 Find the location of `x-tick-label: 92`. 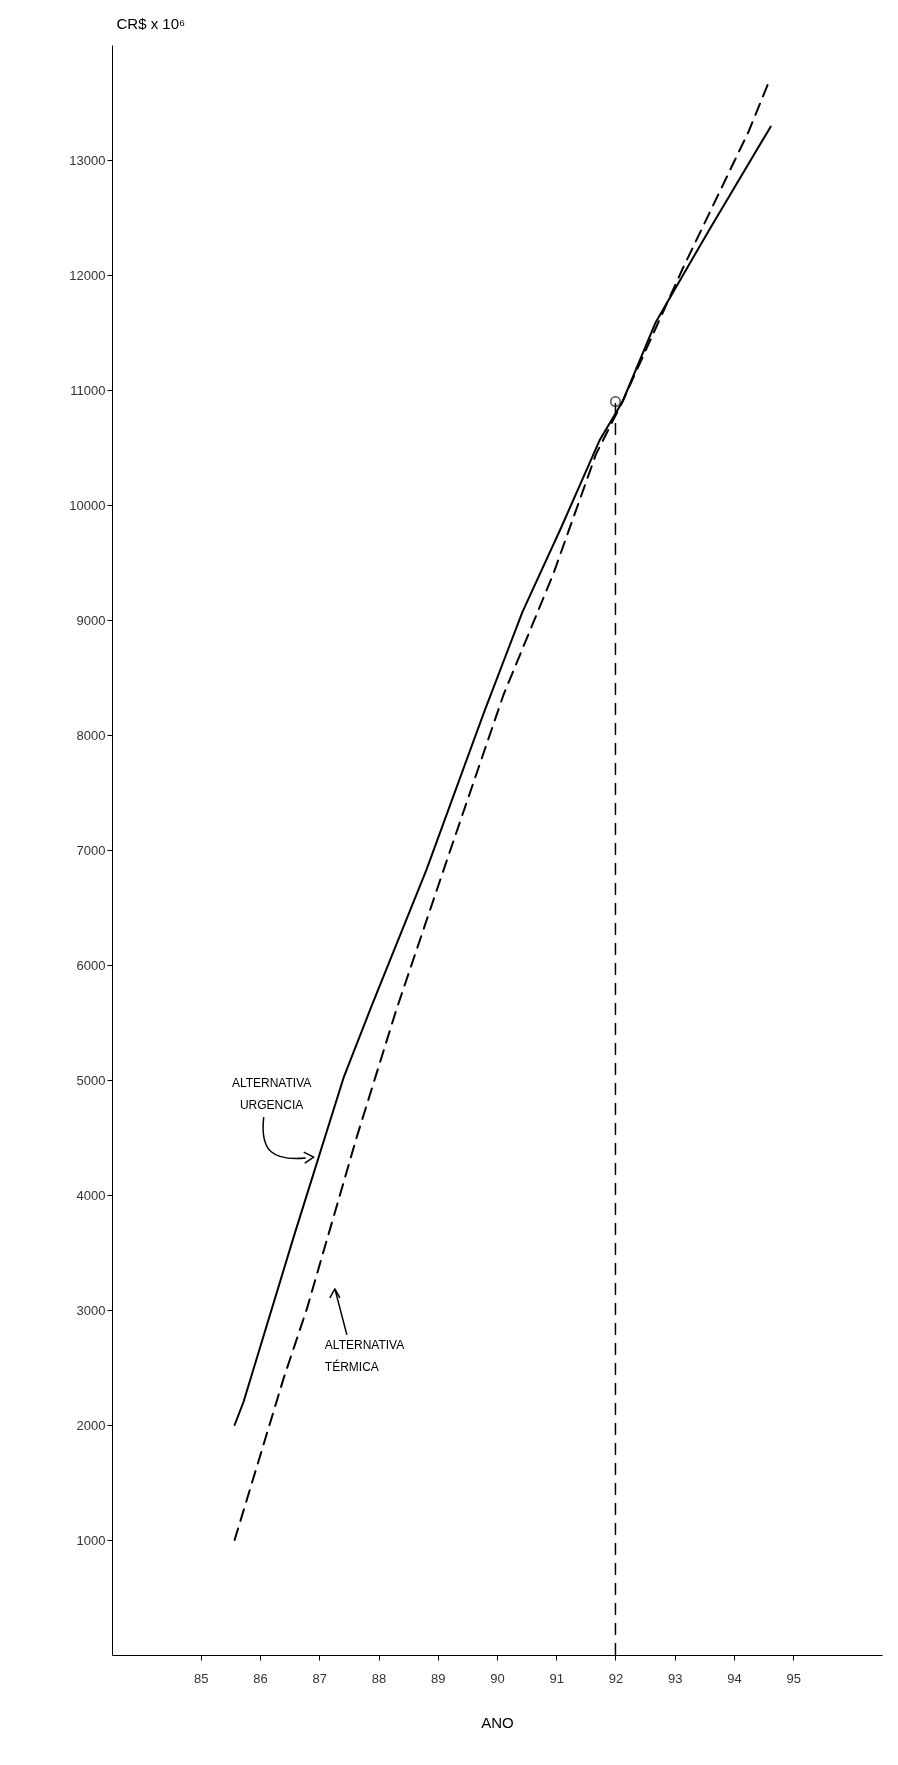

x-tick-label: 92 is located at coordinates (616, 1678).